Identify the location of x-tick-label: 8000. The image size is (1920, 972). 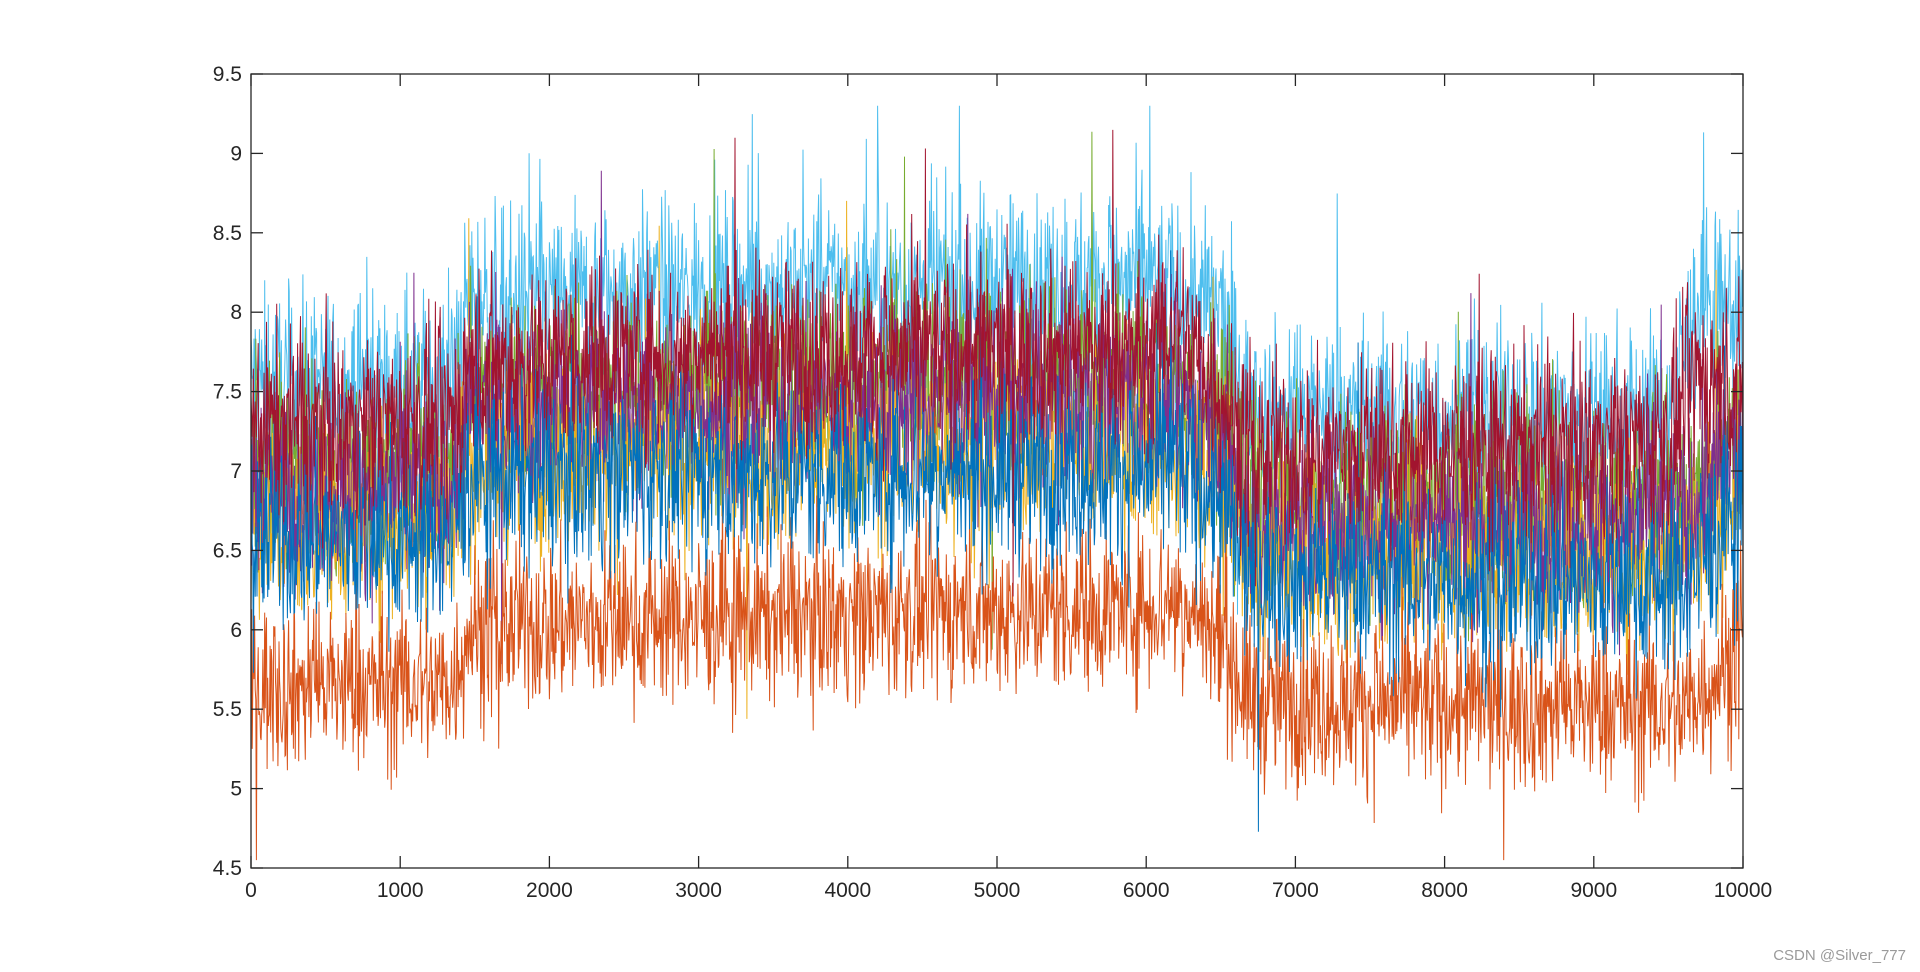
(1444, 890).